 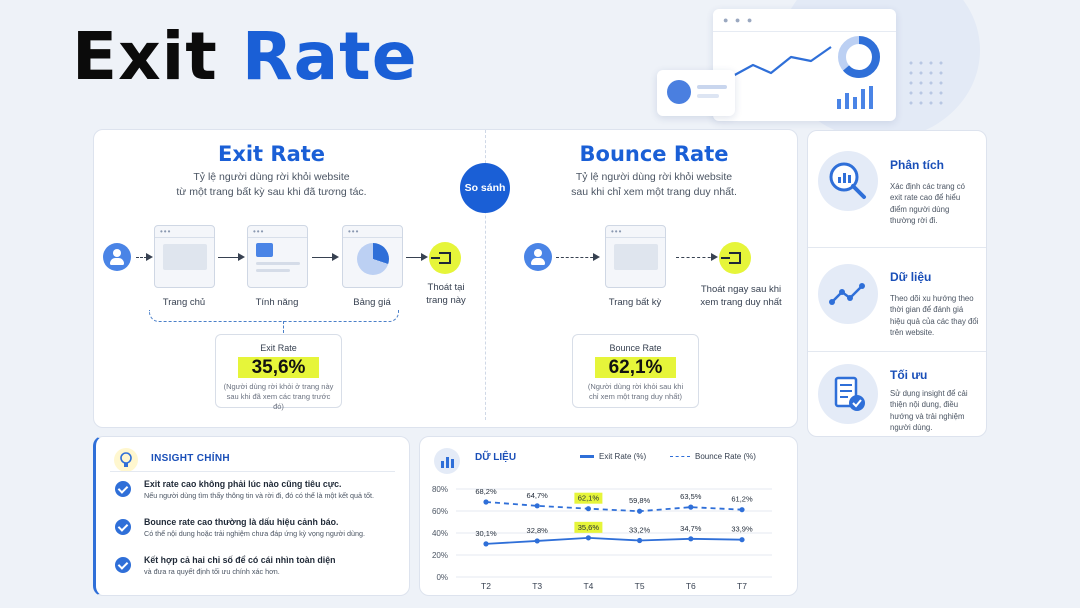 I want to click on page-home-label: Trang chủ, so click(x=184, y=302).